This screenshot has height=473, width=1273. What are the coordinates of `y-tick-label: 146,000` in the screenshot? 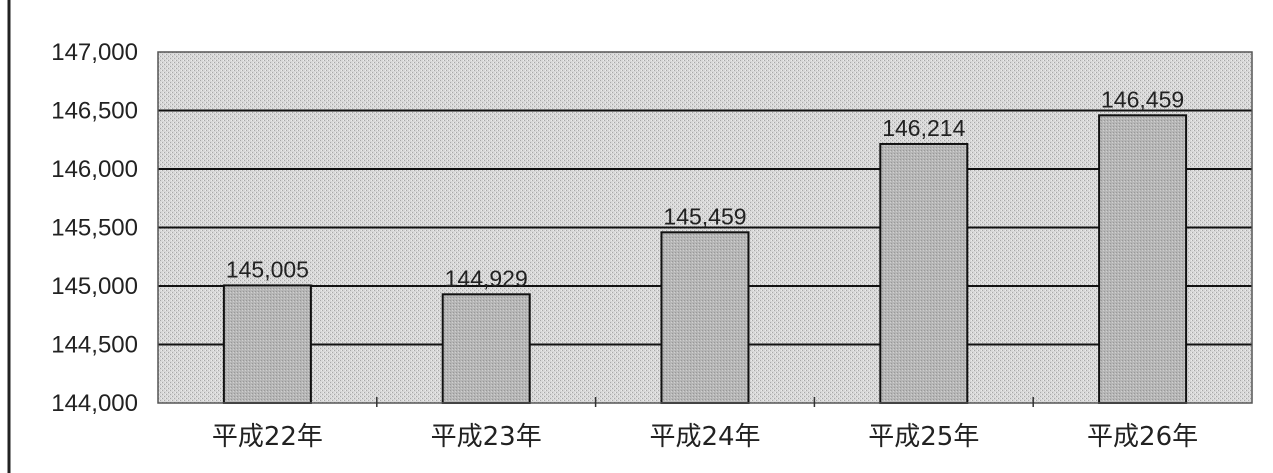 It's located at (94, 169).